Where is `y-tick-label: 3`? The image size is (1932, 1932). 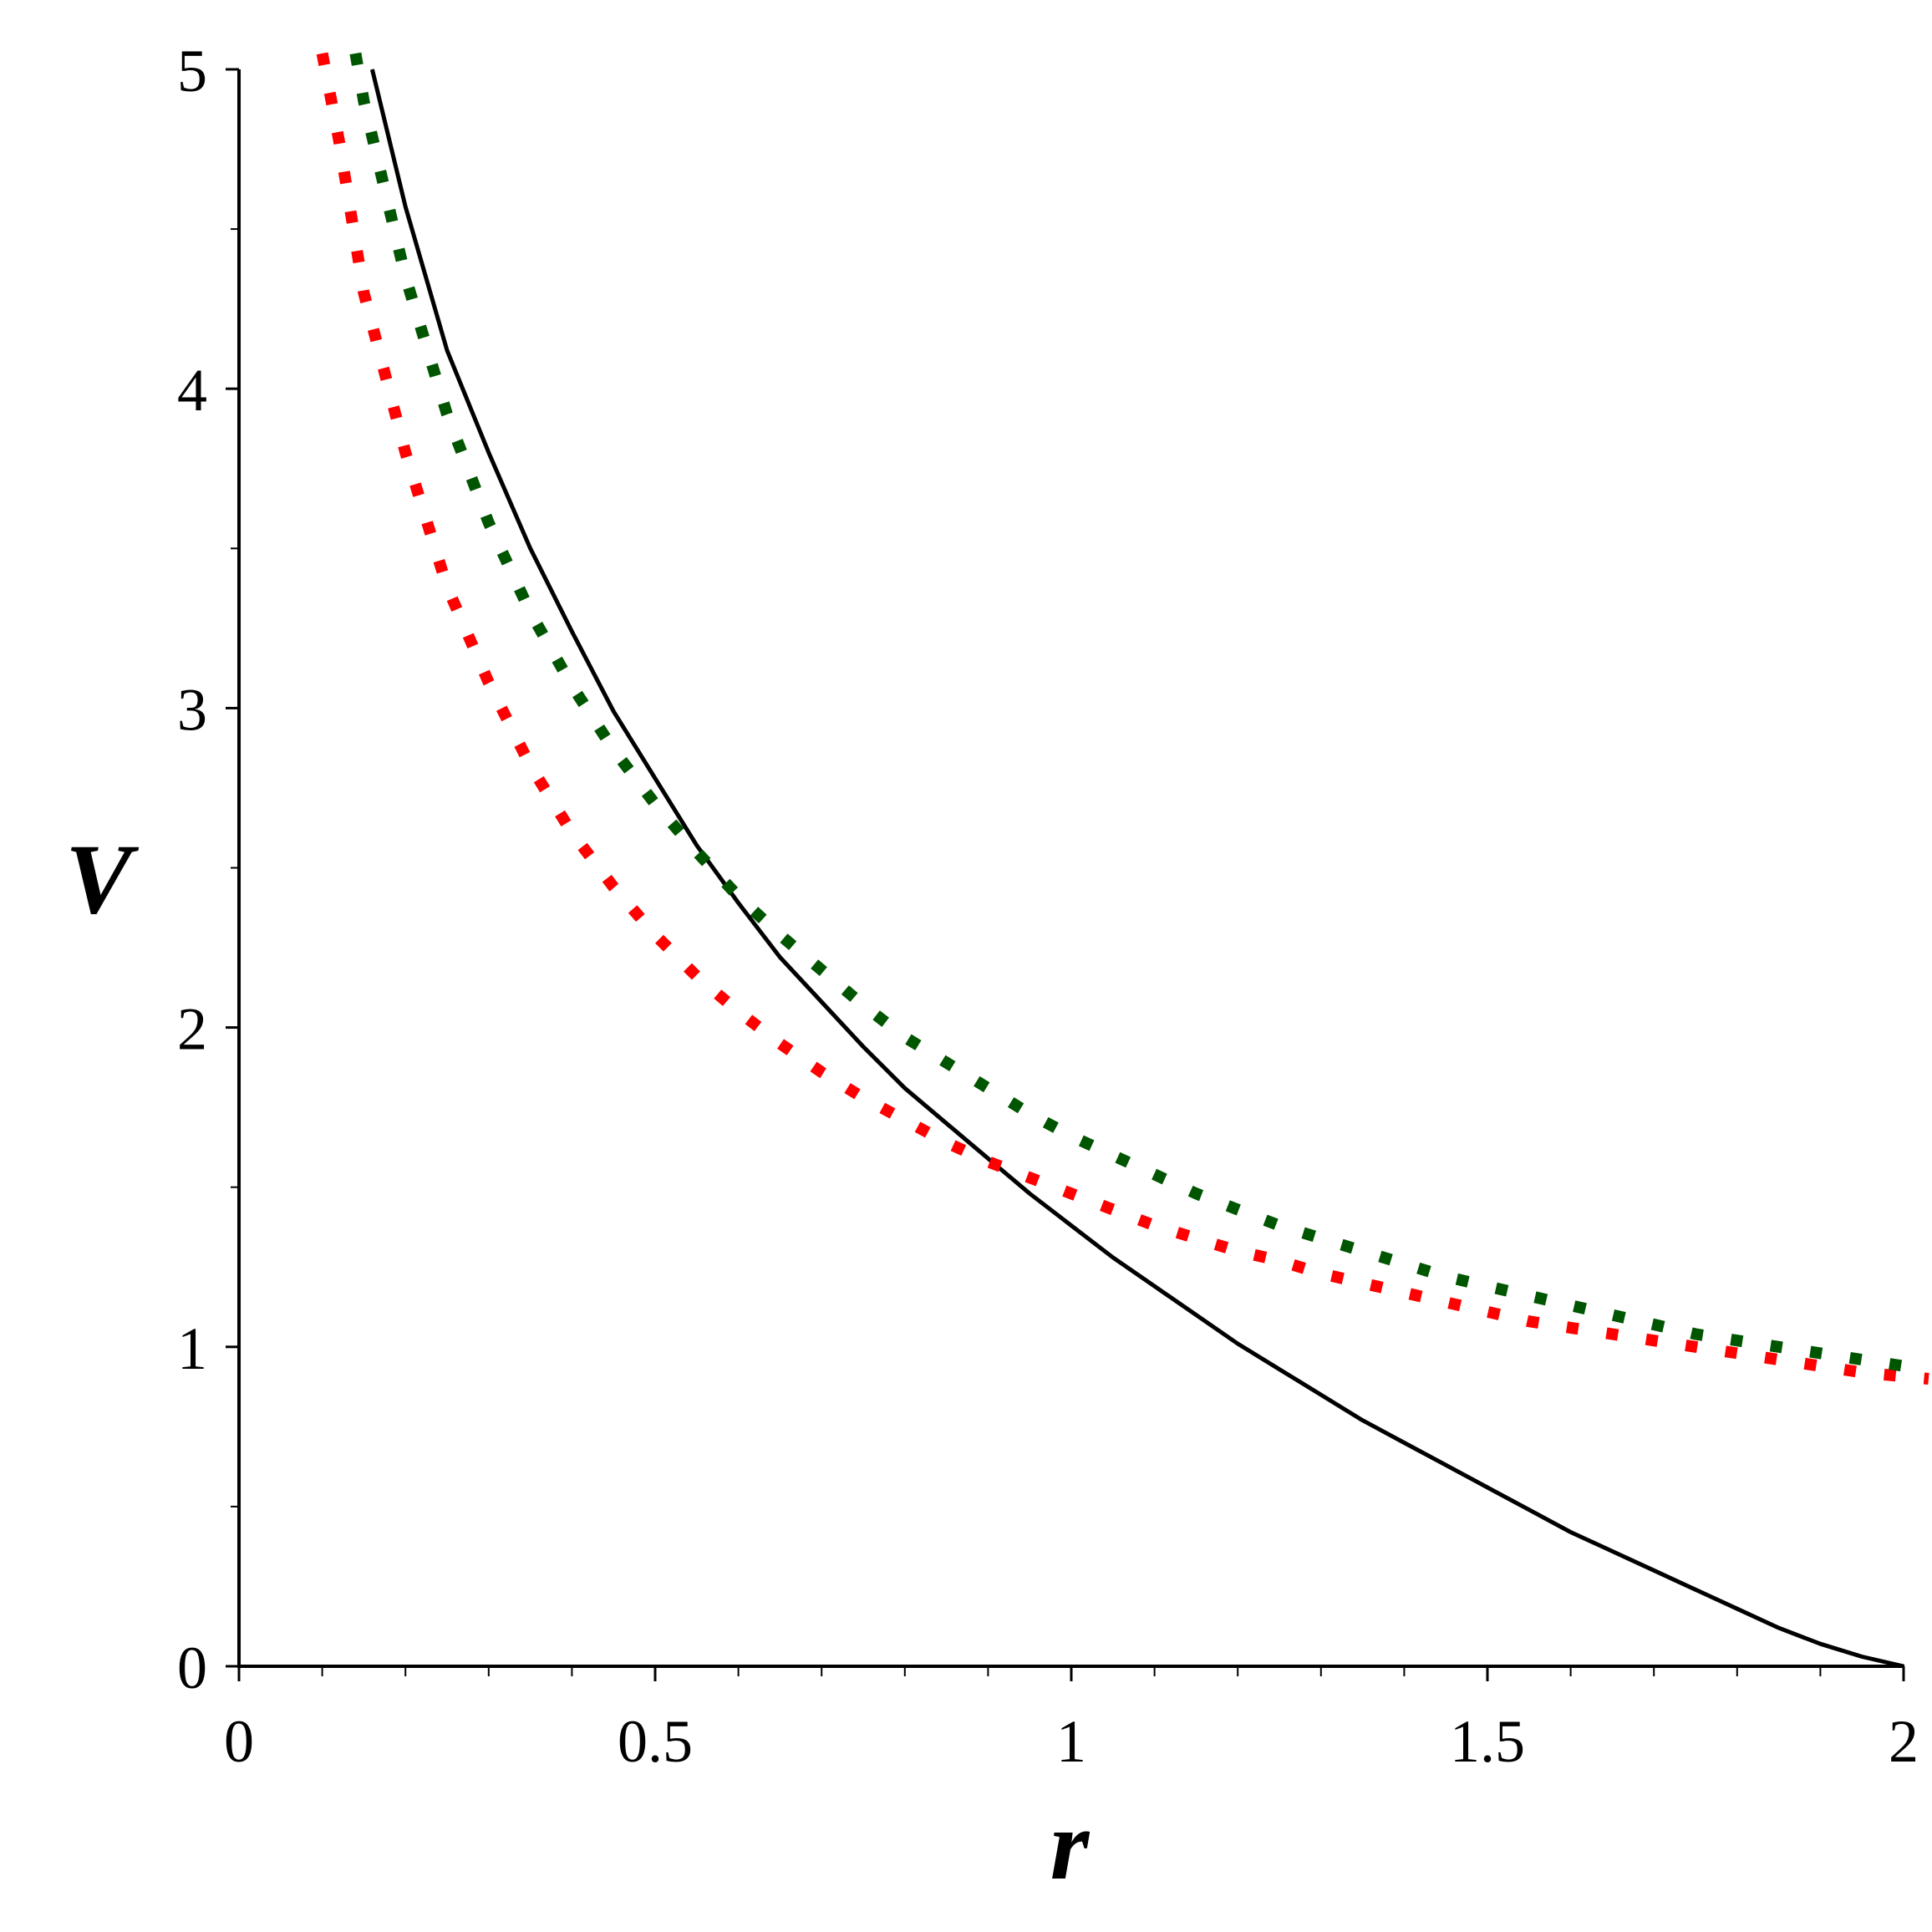
y-tick-label: 3 is located at coordinates (192, 709).